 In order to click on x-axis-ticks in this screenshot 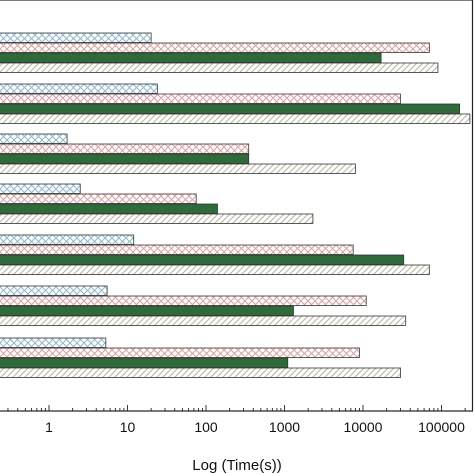, I will do `click(236, 408)`.